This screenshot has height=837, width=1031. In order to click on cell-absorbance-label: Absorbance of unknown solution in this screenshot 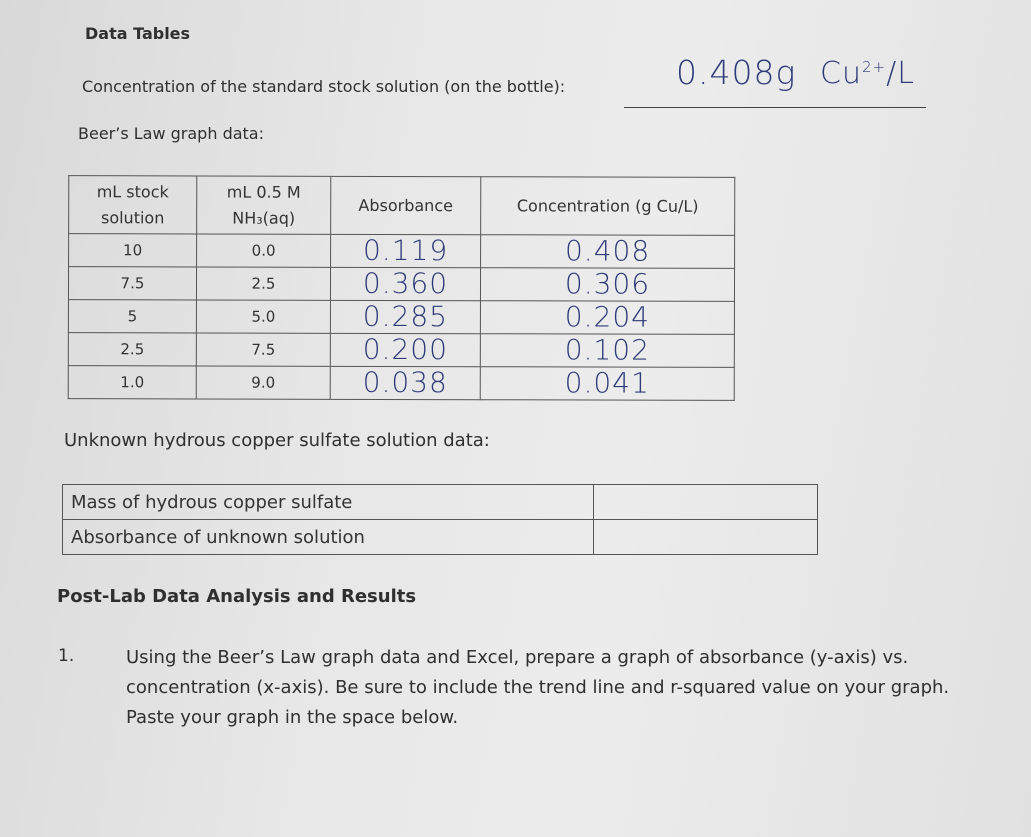, I will do `click(328, 537)`.